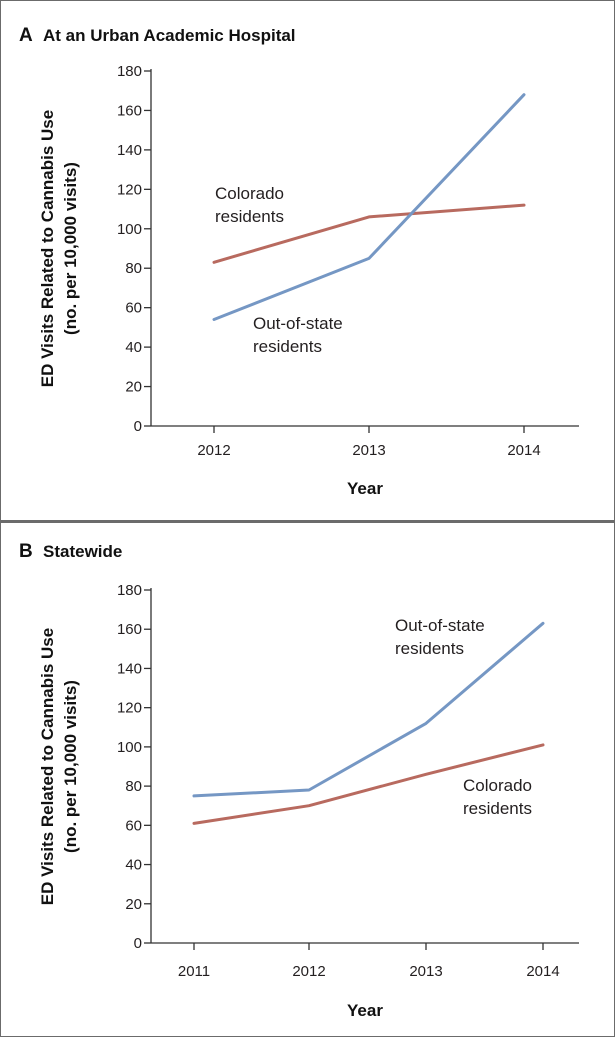  I want to click on panel-b-x-tick-label: 2012, so click(308, 971).